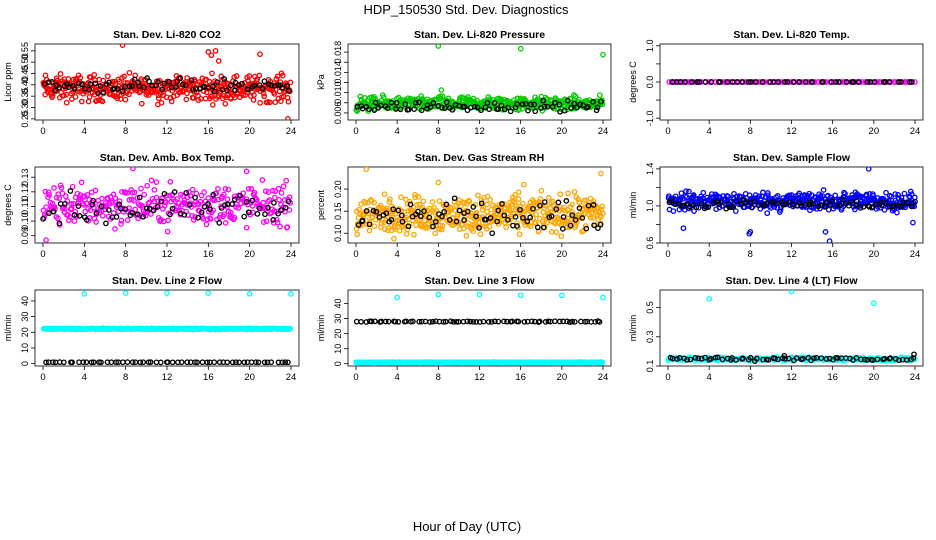  Describe the element at coordinates (520, 377) in the screenshot. I see `x-tick-label: 16` at that location.